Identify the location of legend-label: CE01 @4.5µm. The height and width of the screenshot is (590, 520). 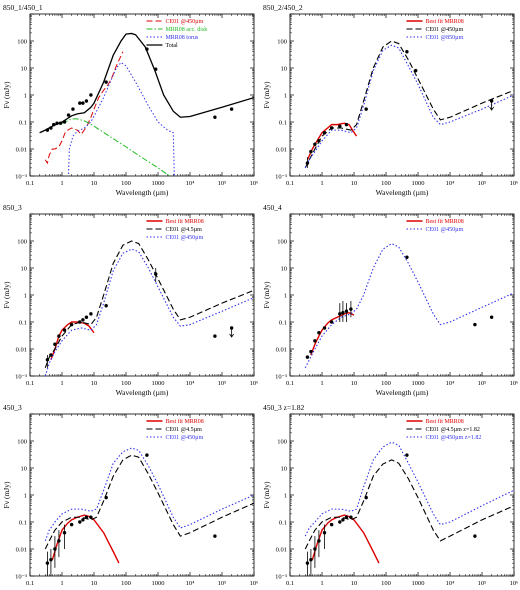
(183, 230).